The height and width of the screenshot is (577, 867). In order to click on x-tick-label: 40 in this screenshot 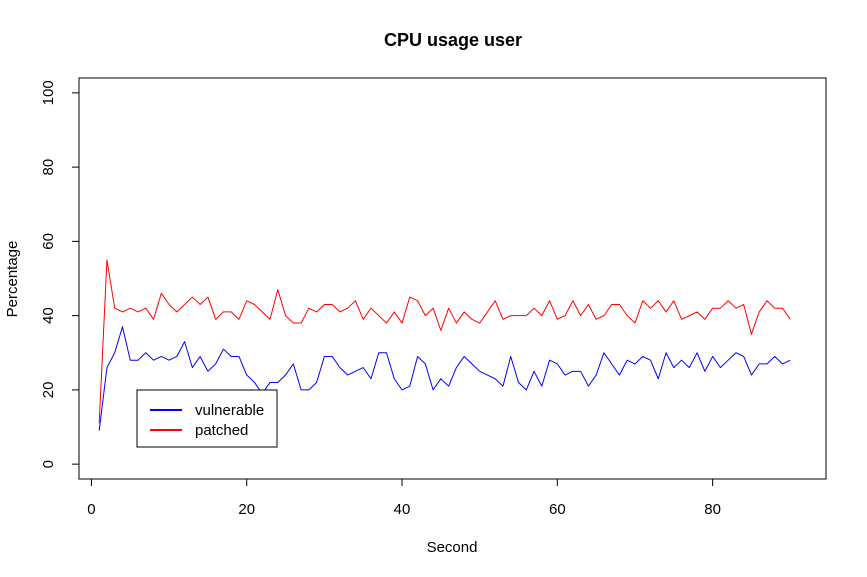, I will do `click(402, 509)`.